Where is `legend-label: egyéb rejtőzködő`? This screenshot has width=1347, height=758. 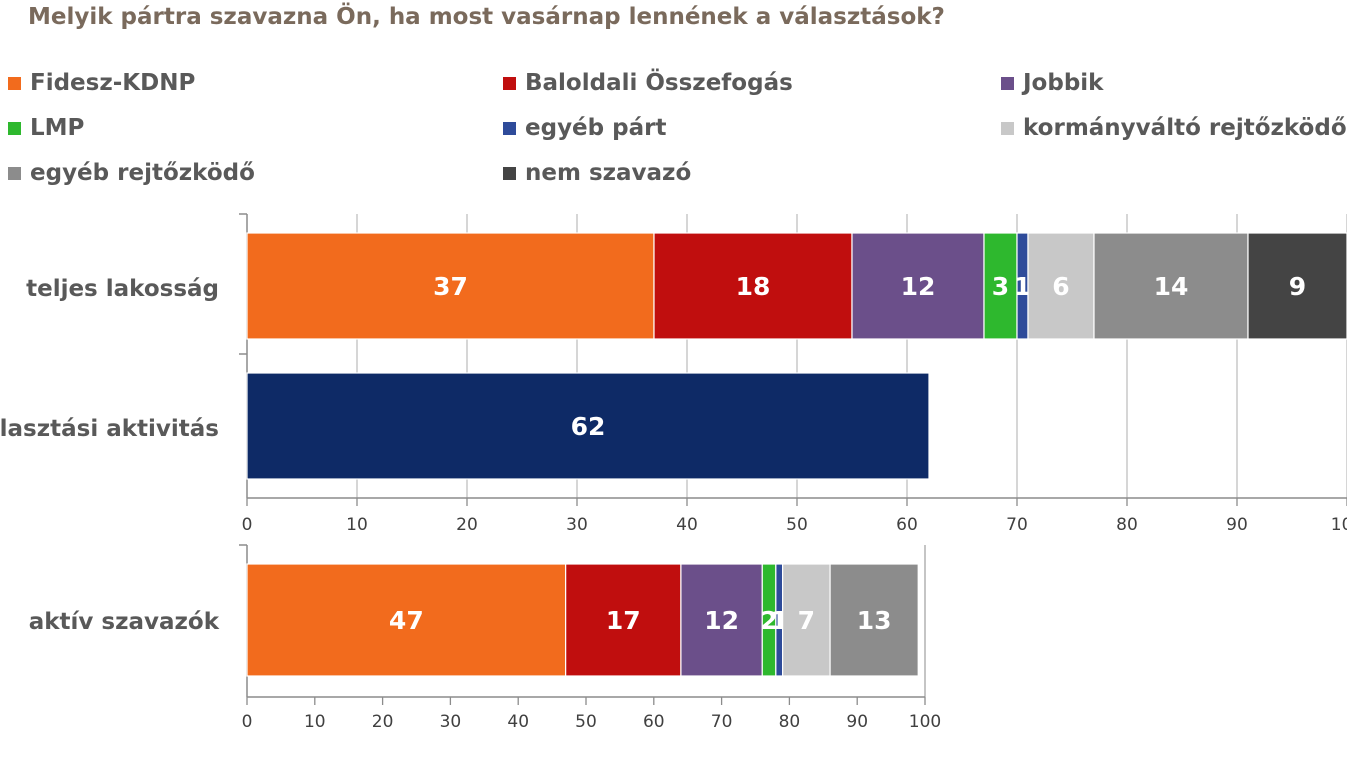
legend-label: egyéb rejtőzködő is located at coordinates (142, 173).